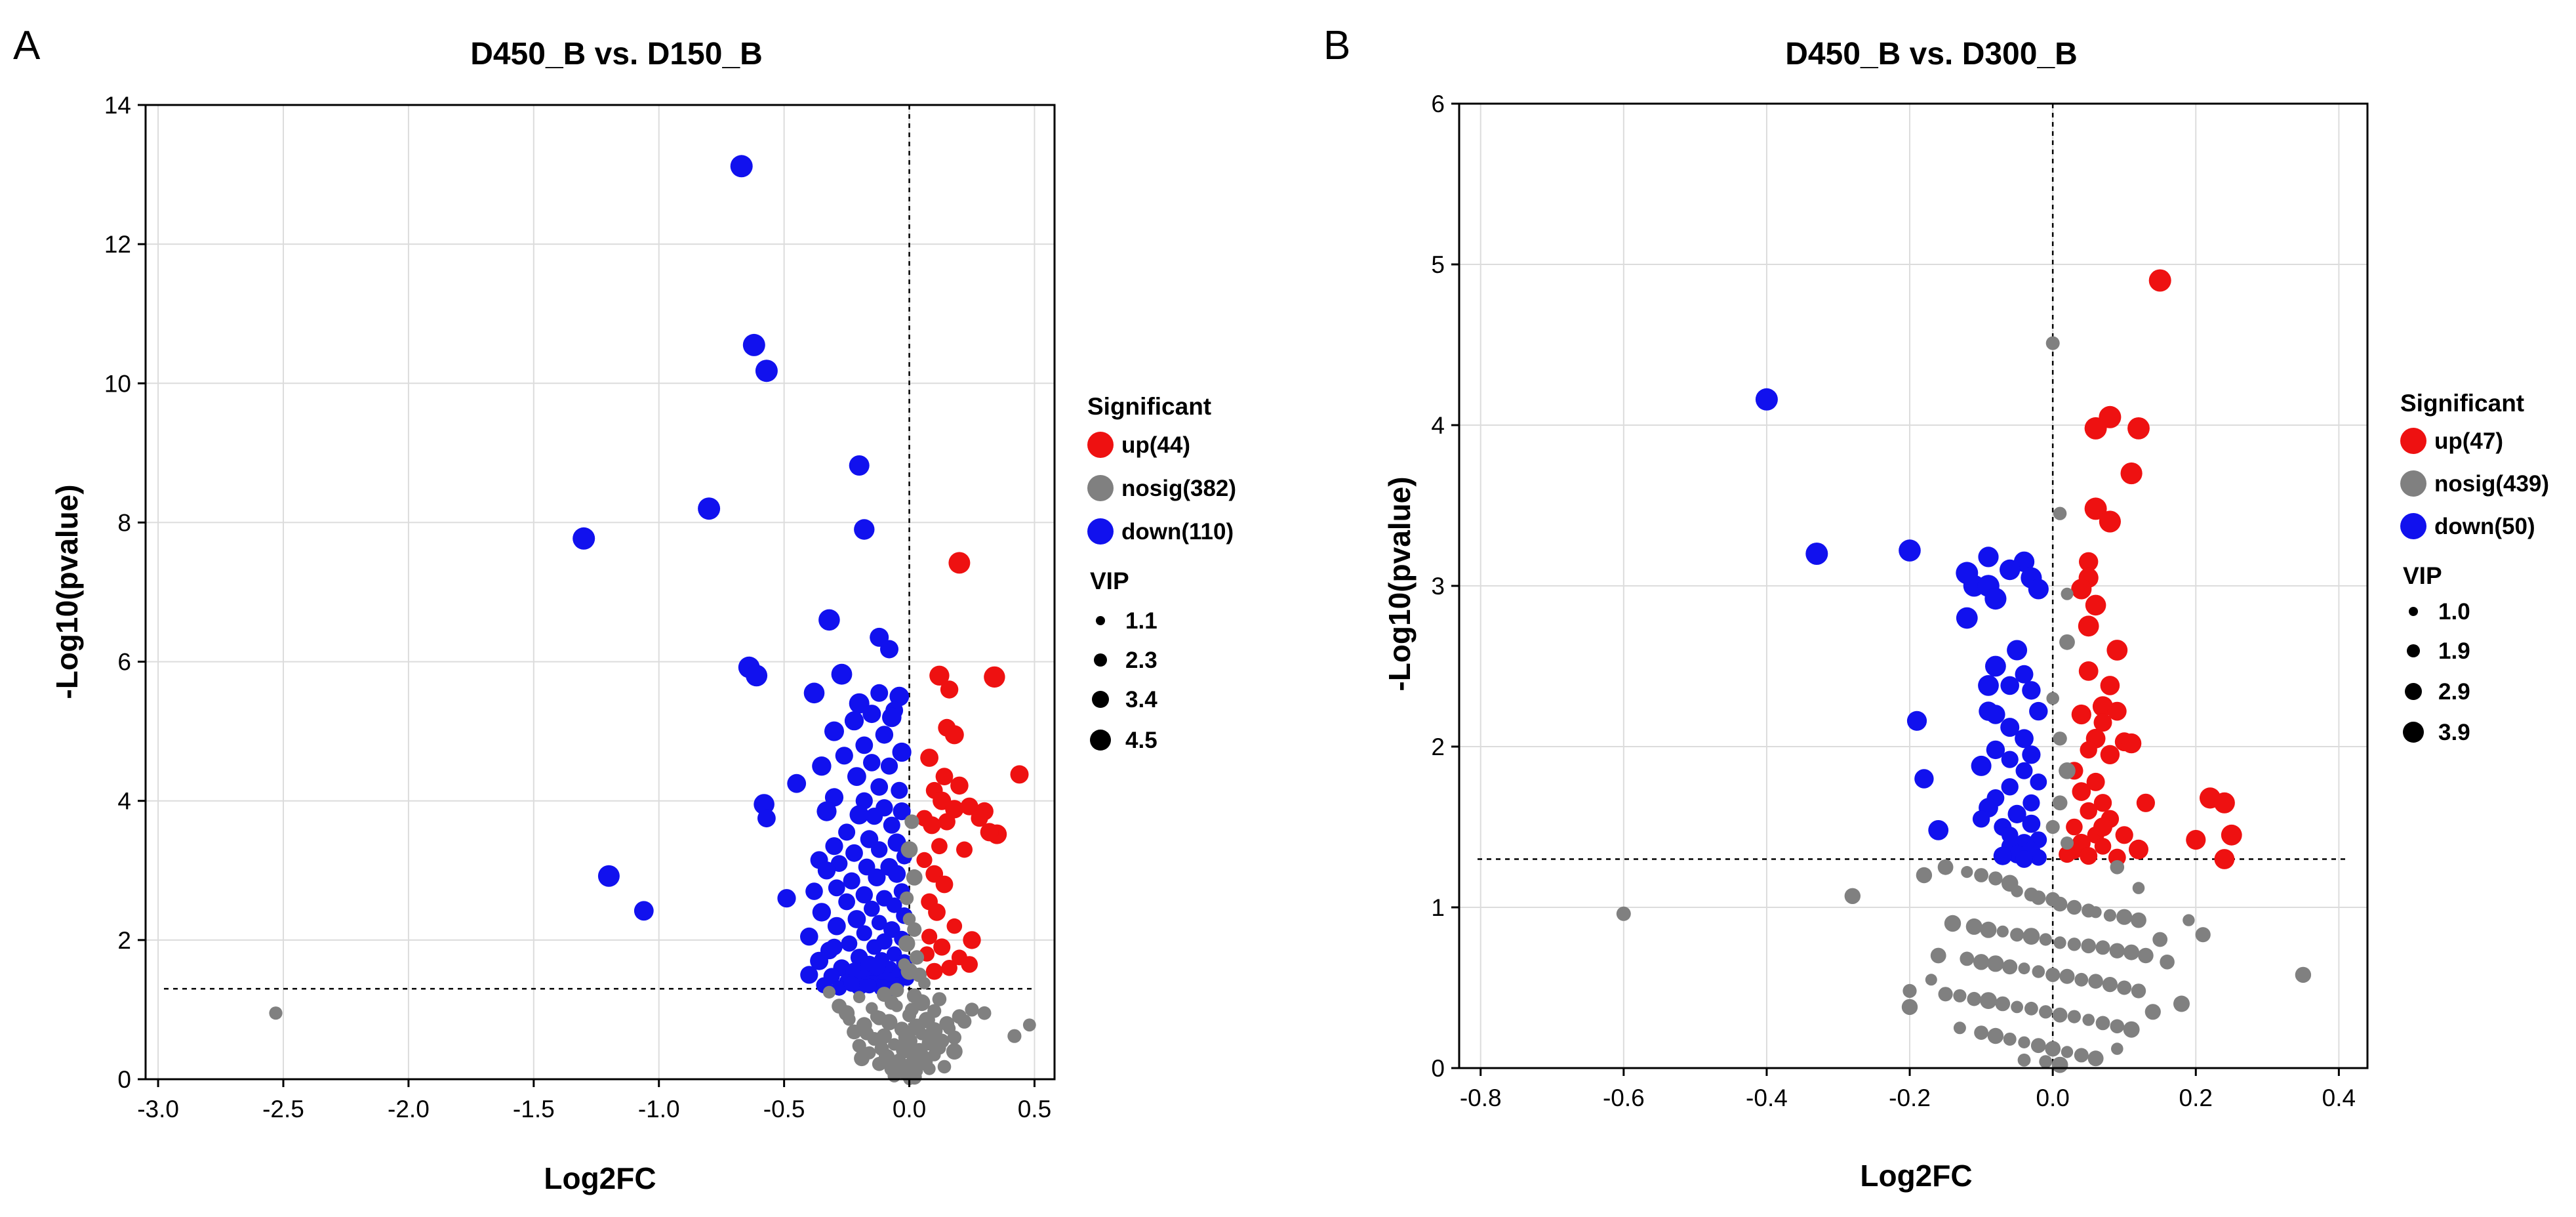  What do you see at coordinates (67, 592) in the screenshot?
I see `y-axis-label-a: -Log10(pvalue)` at bounding box center [67, 592].